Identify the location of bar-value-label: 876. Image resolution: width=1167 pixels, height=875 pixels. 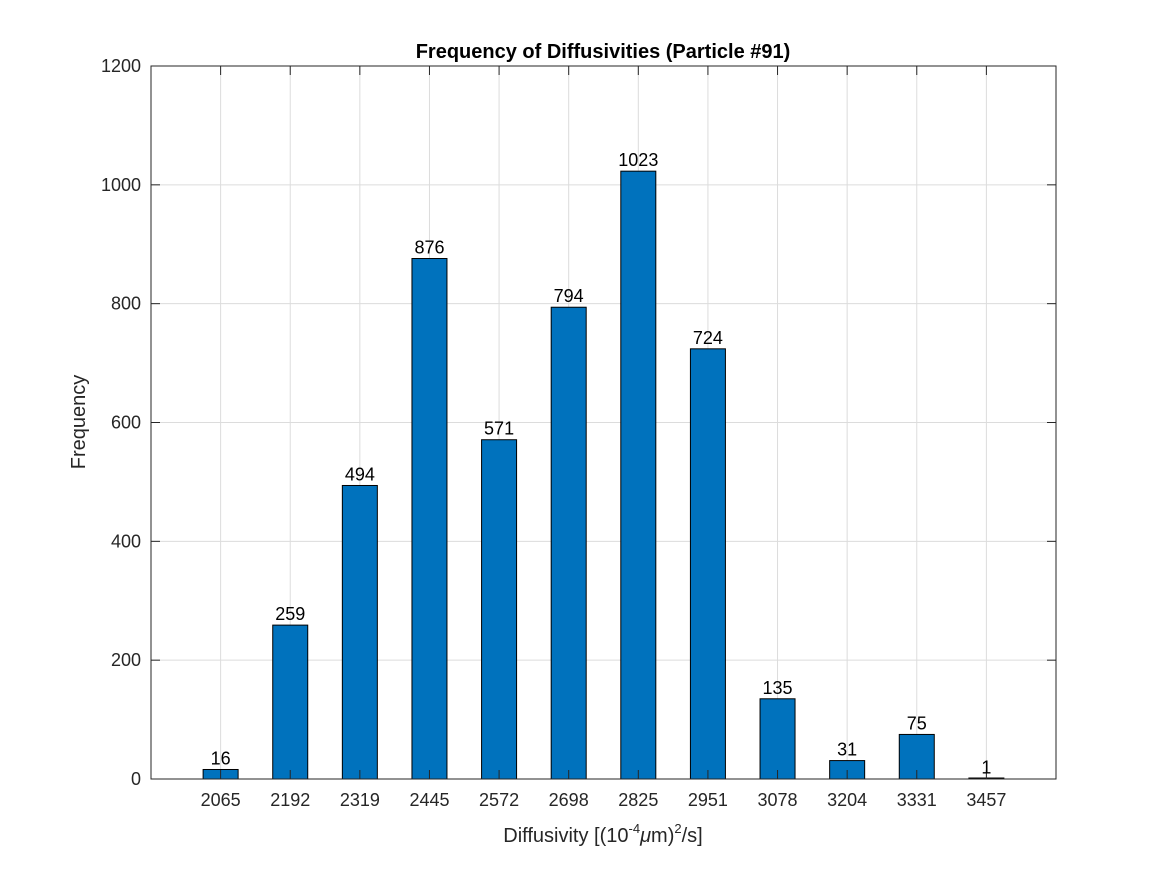
(429, 248).